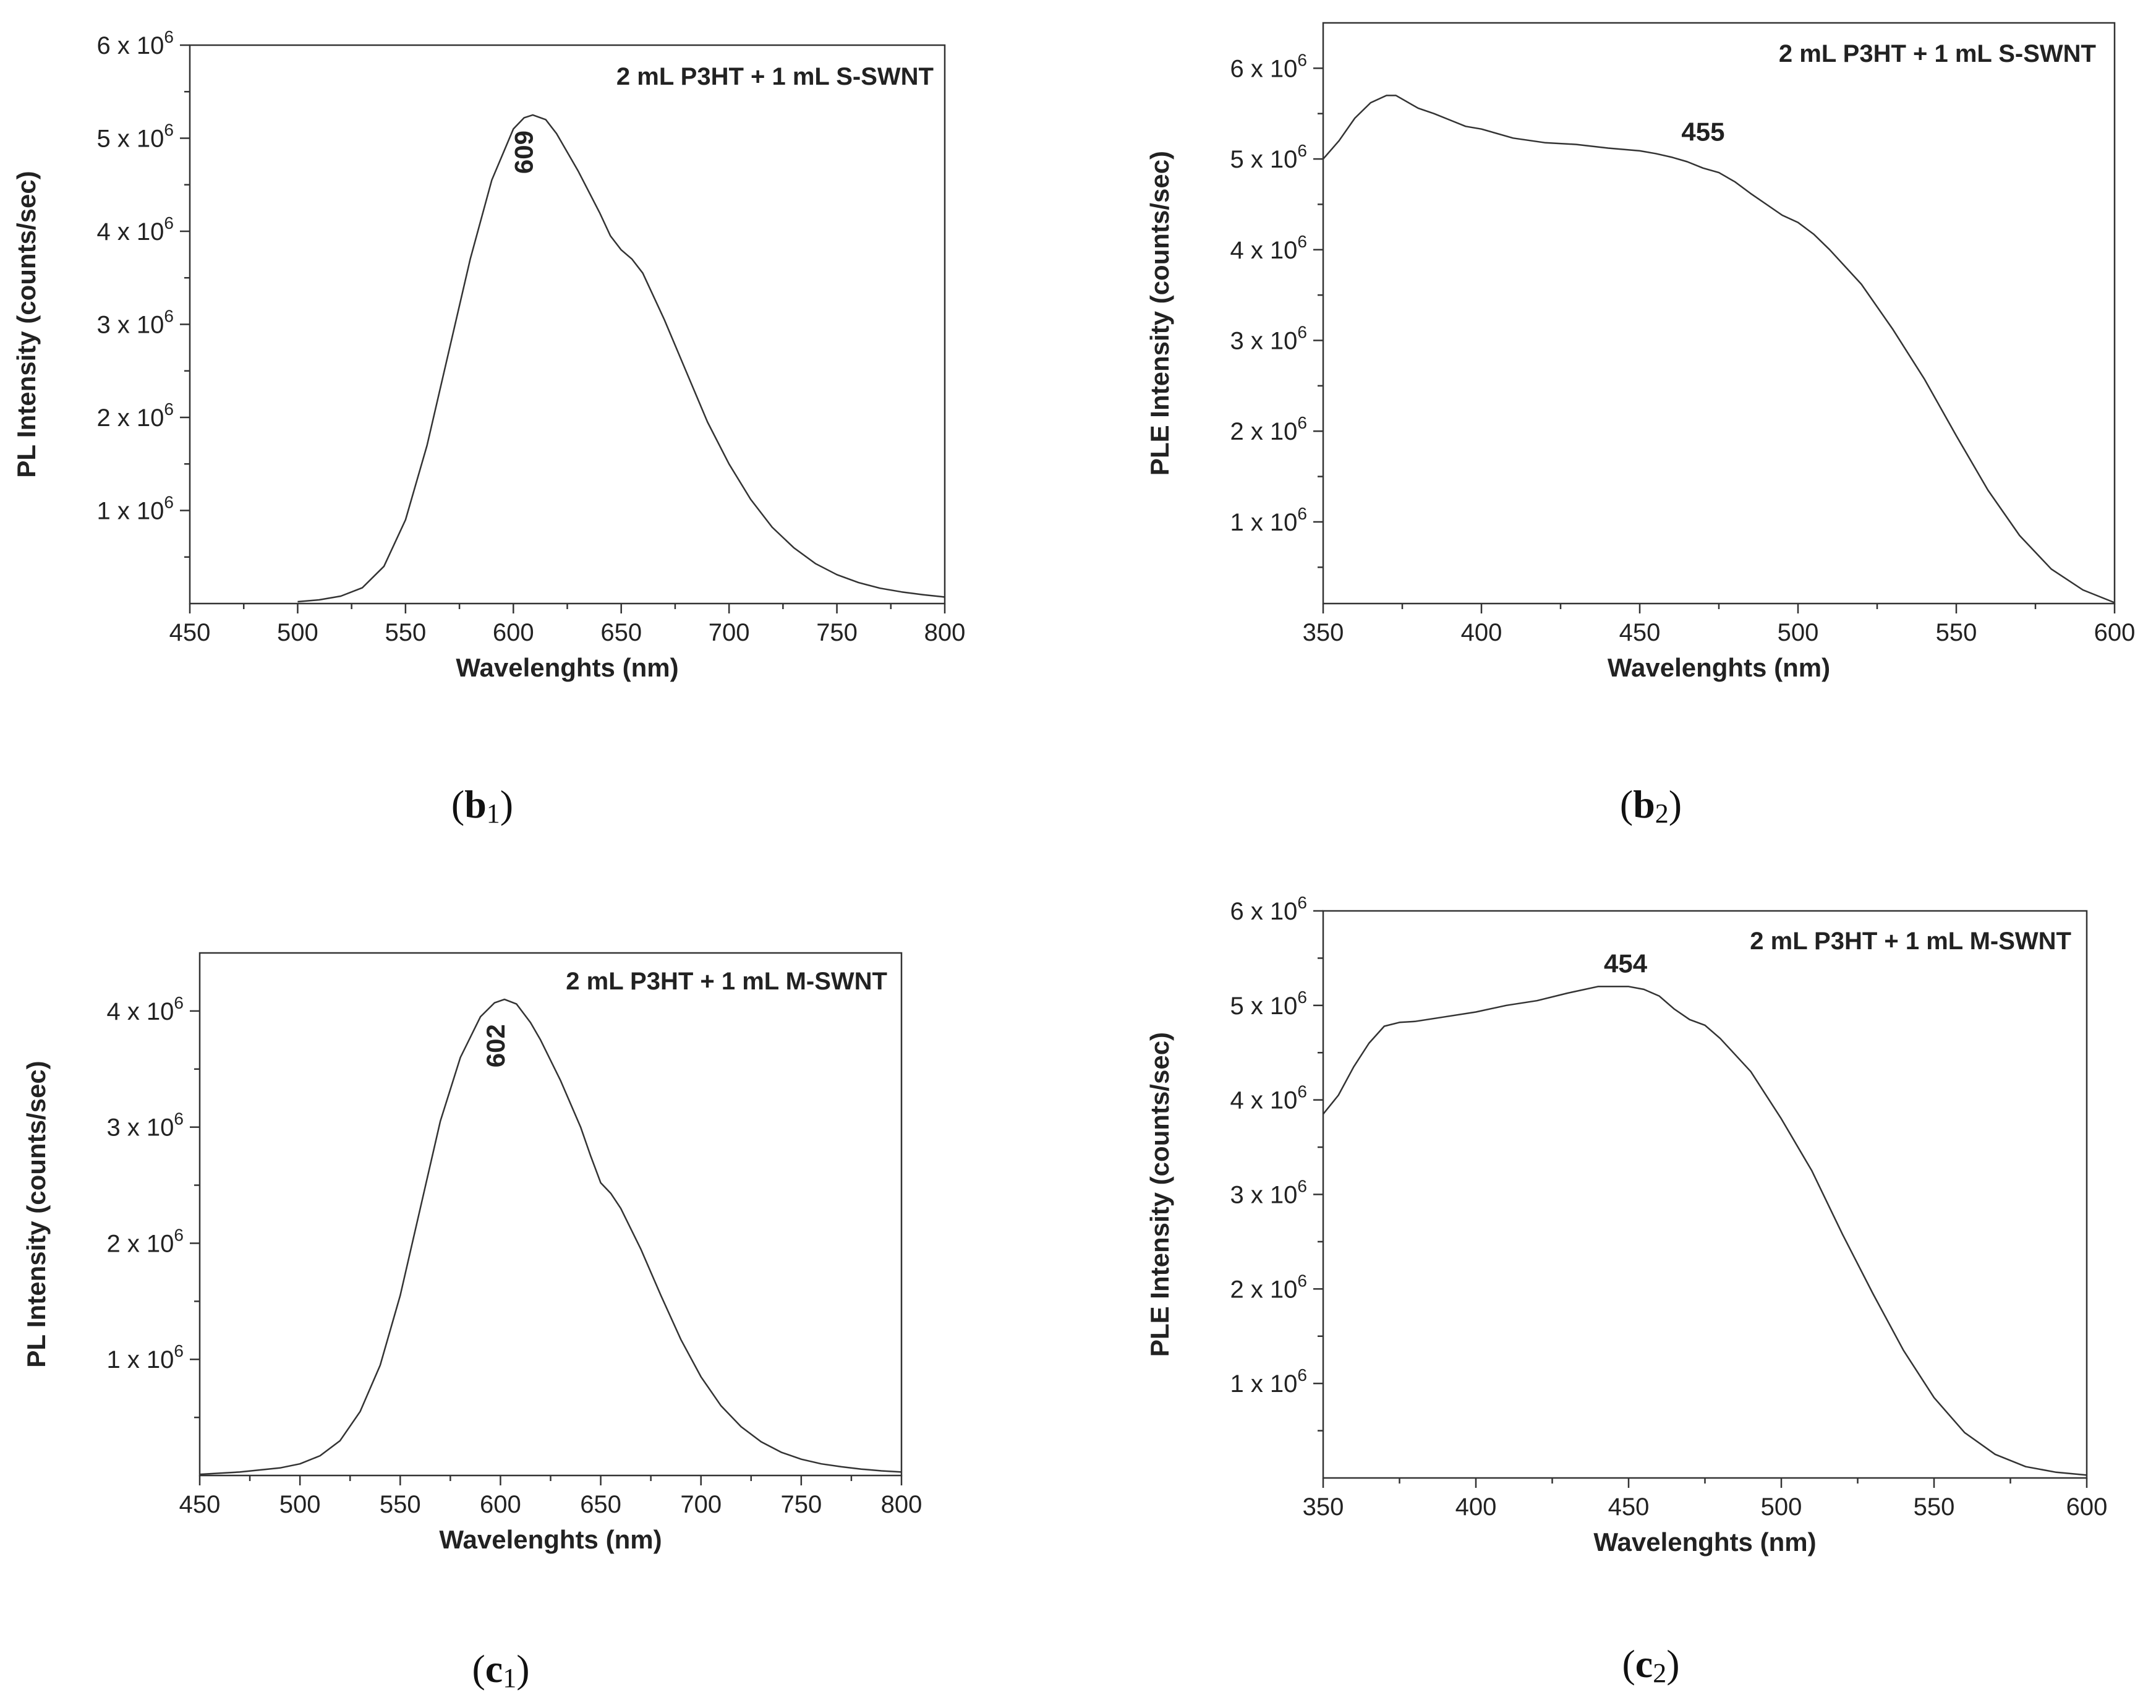  Describe the element at coordinates (1626, 963) in the screenshot. I see `peak-annotation: 454` at that location.